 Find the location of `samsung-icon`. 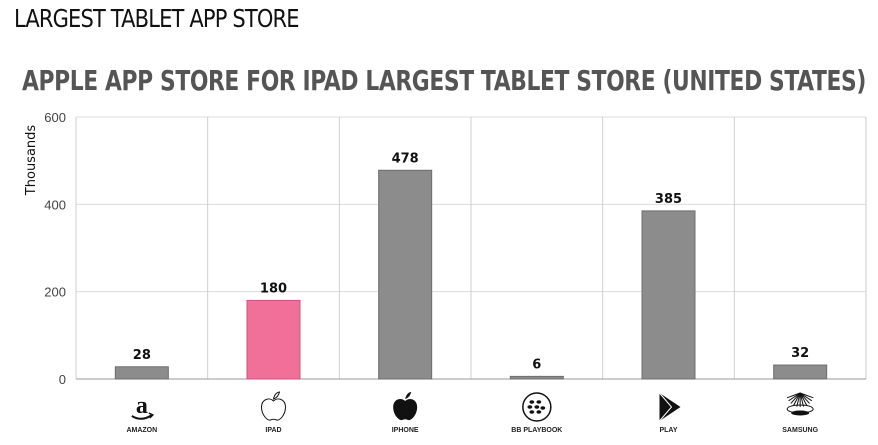

samsung-icon is located at coordinates (800, 404).